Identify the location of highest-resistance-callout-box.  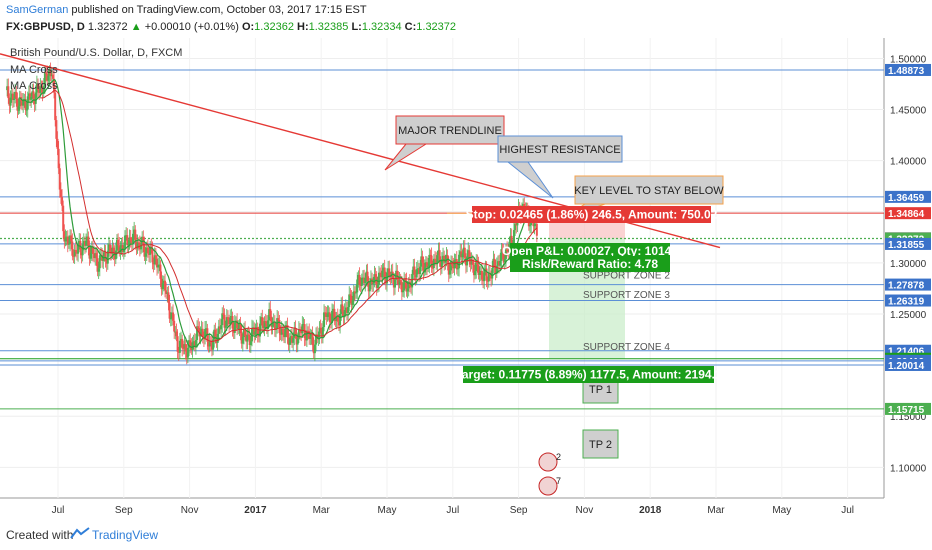
(560, 149).